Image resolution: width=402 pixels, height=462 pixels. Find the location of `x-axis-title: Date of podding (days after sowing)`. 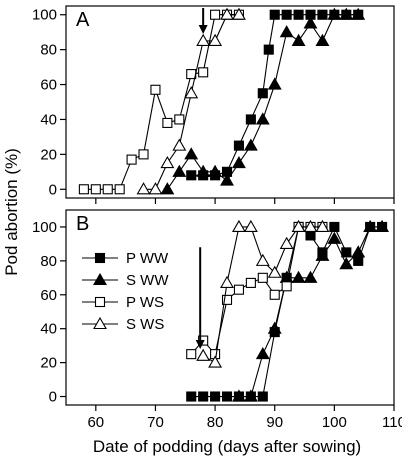

x-axis-title: Date of podding (days after sowing) is located at coordinates (227, 446).